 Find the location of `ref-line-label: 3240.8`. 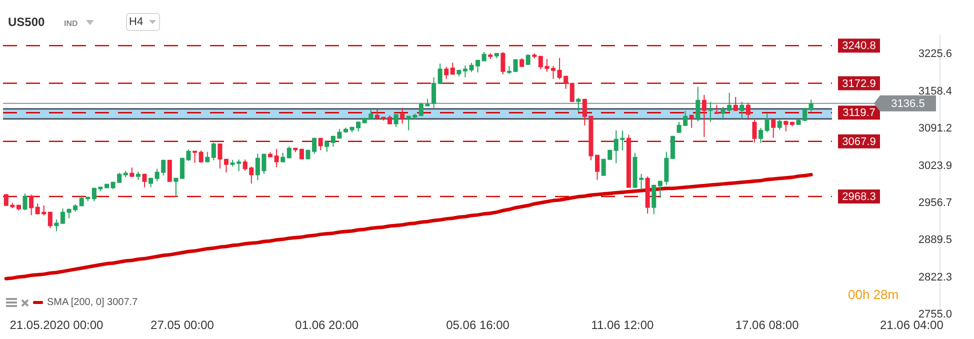

ref-line-label: 3240.8 is located at coordinates (859, 46).